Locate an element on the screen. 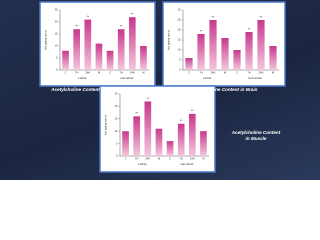 Image resolution: width=320 pixels, height=240 pixels. chart-caption: Acetylcholine Content in Muscle is located at coordinates (256, 135).